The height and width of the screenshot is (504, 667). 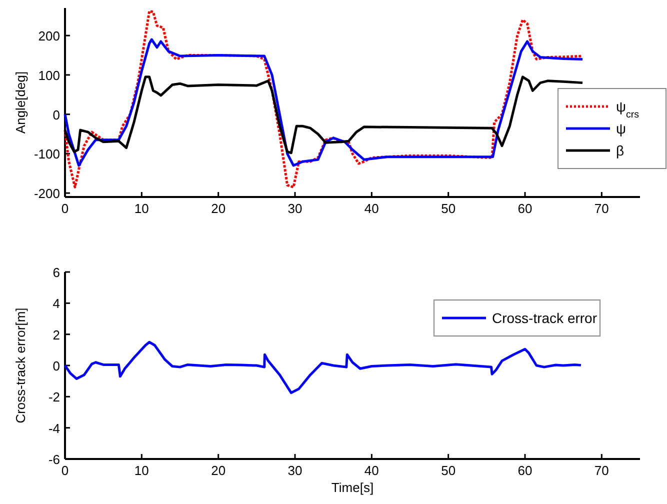 I want to click on y-tick-label: 2, so click(x=56, y=334).